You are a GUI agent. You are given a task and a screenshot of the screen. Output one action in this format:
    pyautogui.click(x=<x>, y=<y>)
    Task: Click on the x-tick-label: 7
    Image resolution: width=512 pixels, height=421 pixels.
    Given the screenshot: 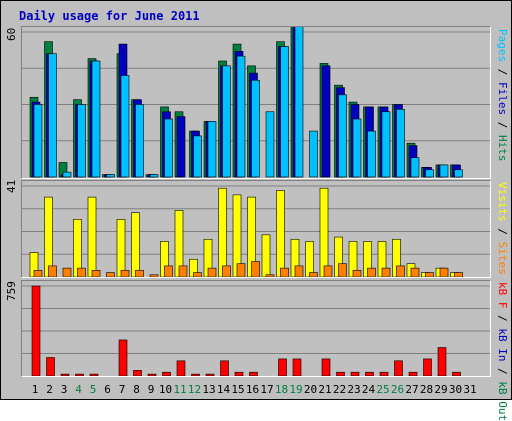 What is the action you would take?
    pyautogui.click(x=122, y=389)
    